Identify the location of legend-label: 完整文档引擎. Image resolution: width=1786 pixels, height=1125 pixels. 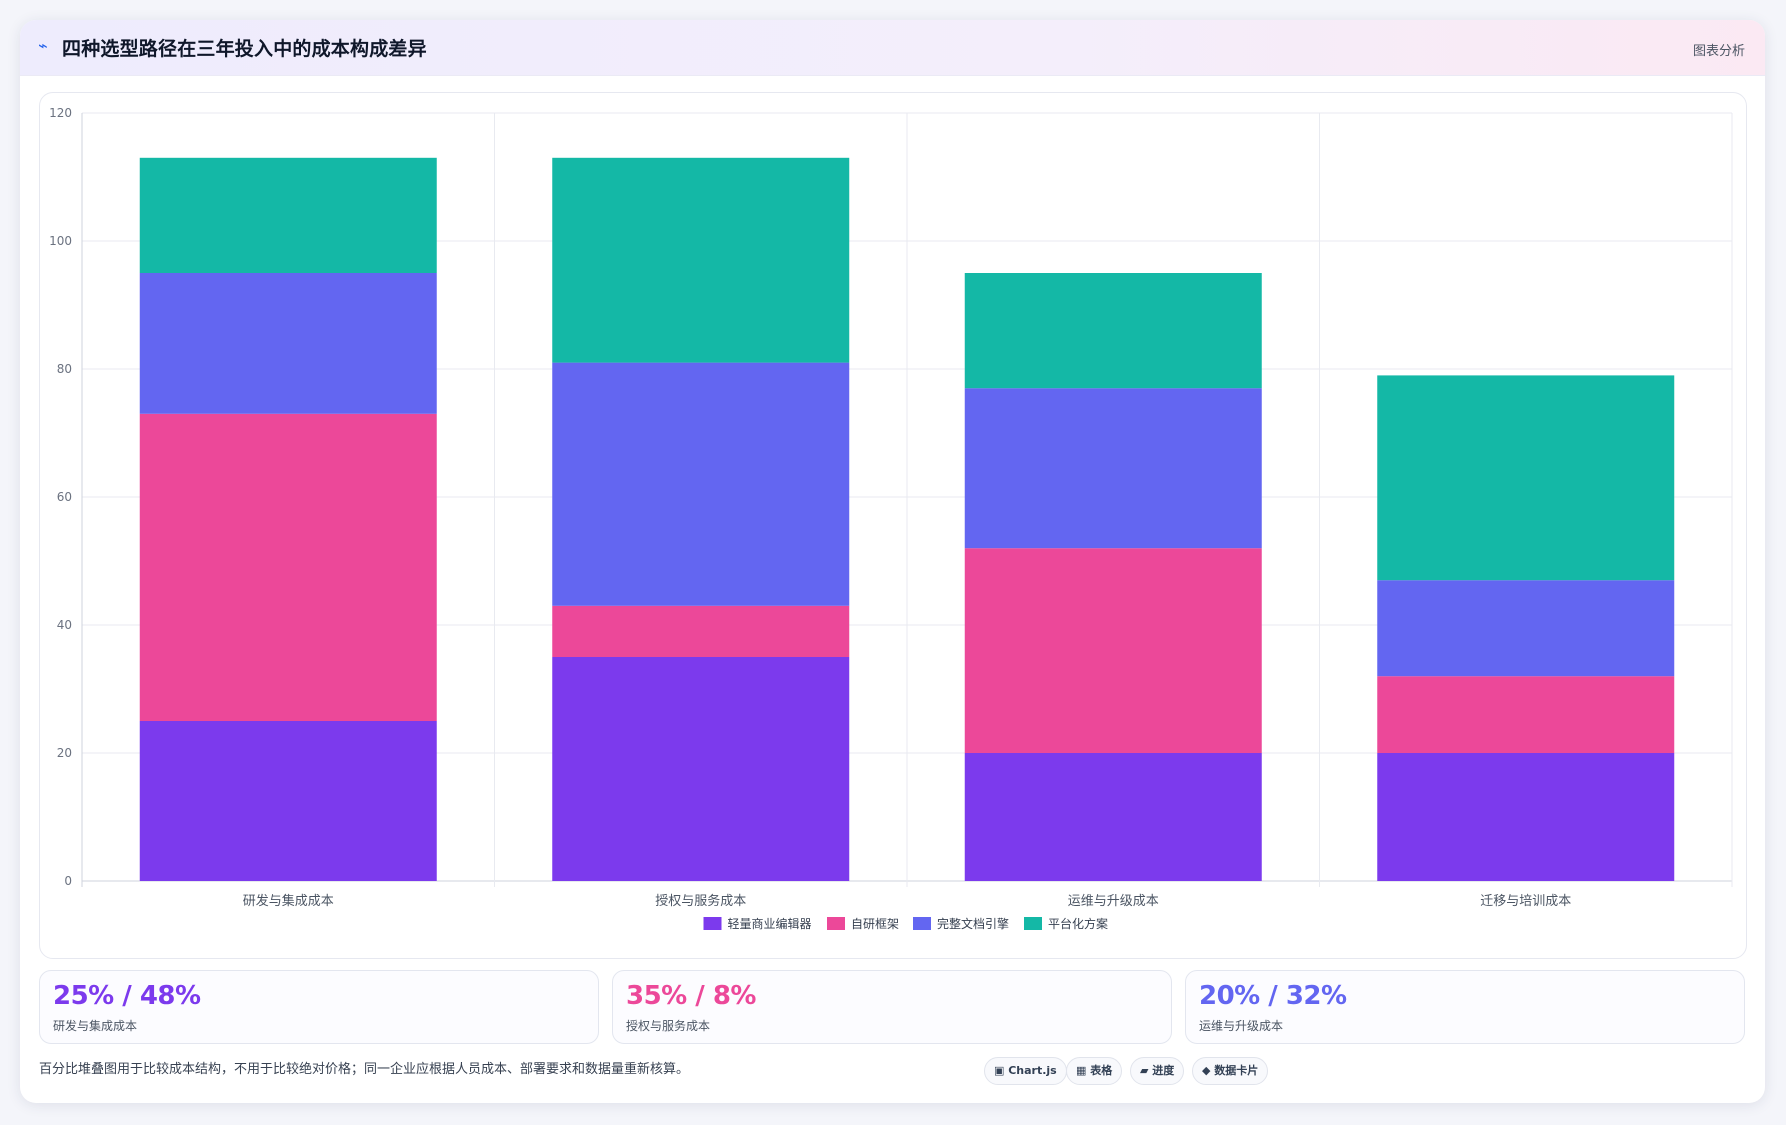
(973, 923).